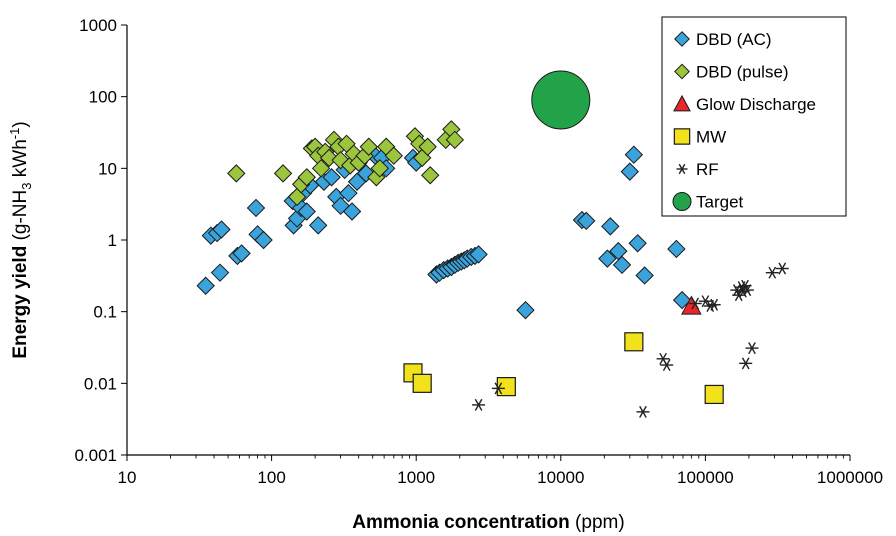  What do you see at coordinates (711, 137) in the screenshot?
I see `legend-label-mw: MW` at bounding box center [711, 137].